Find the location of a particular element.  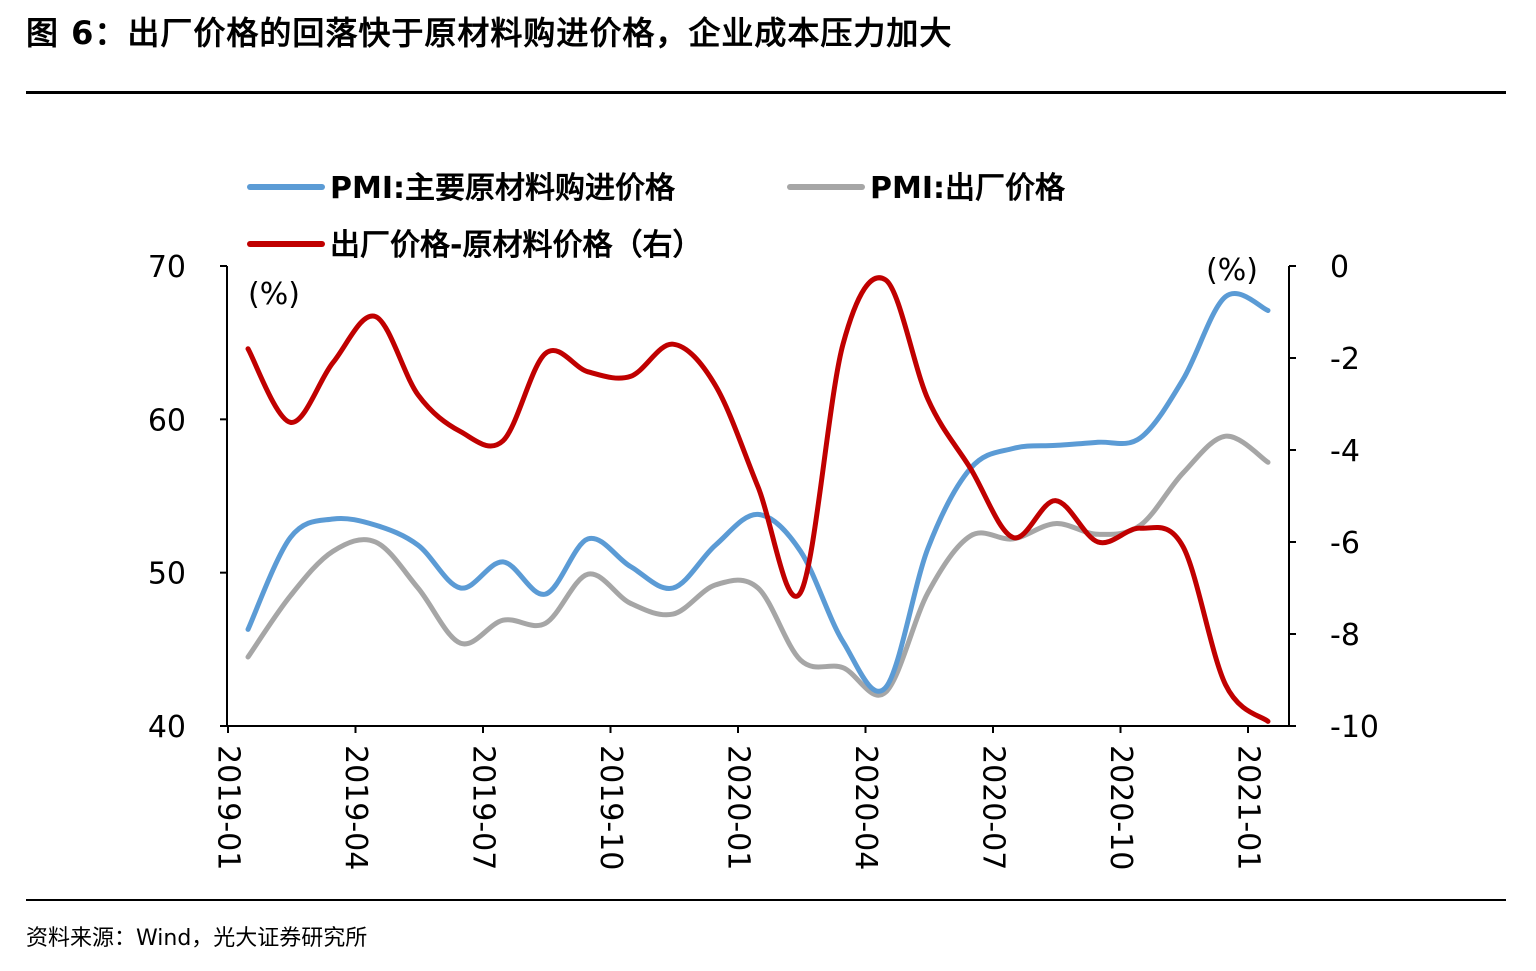

left-unit-label: (%) is located at coordinates (274, 294).